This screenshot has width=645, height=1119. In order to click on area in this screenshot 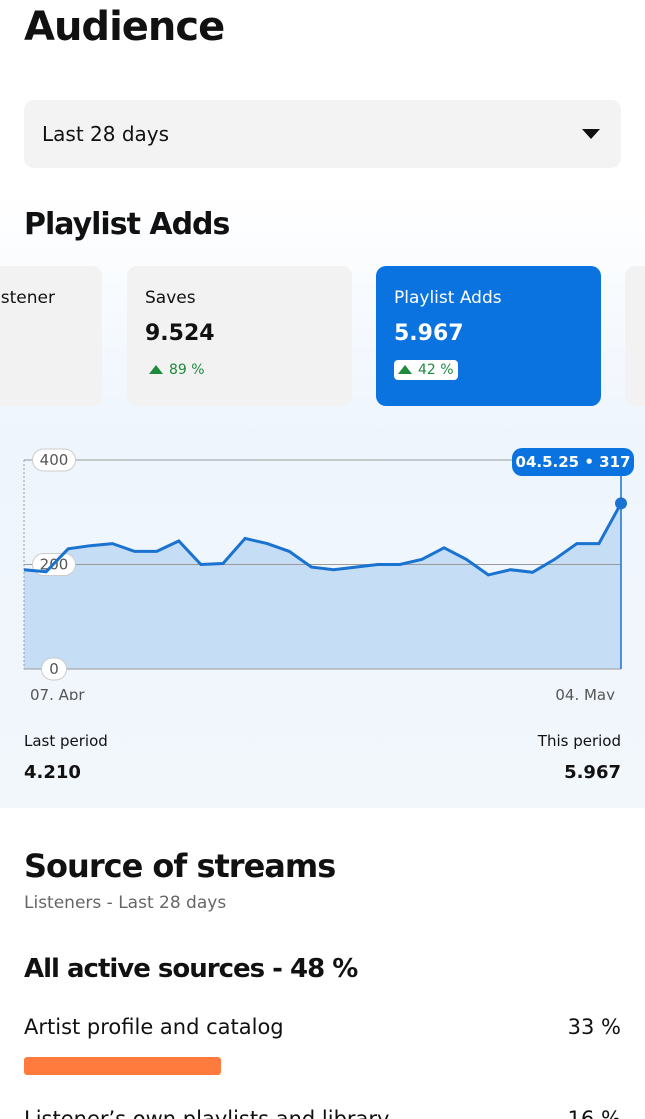, I will do `click(322, 586)`.